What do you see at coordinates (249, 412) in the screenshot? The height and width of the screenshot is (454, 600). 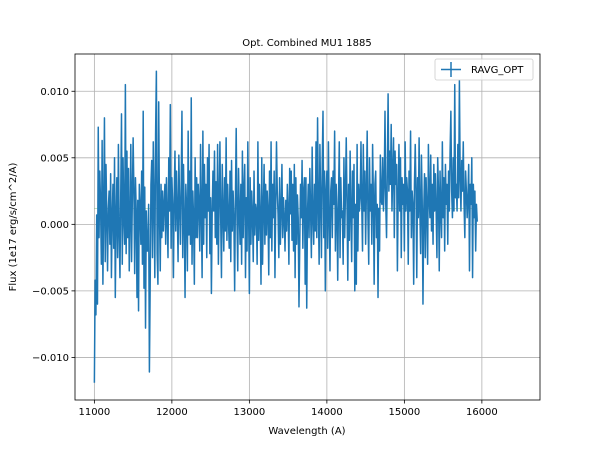 I see `x-tick-label: 13000` at bounding box center [249, 412].